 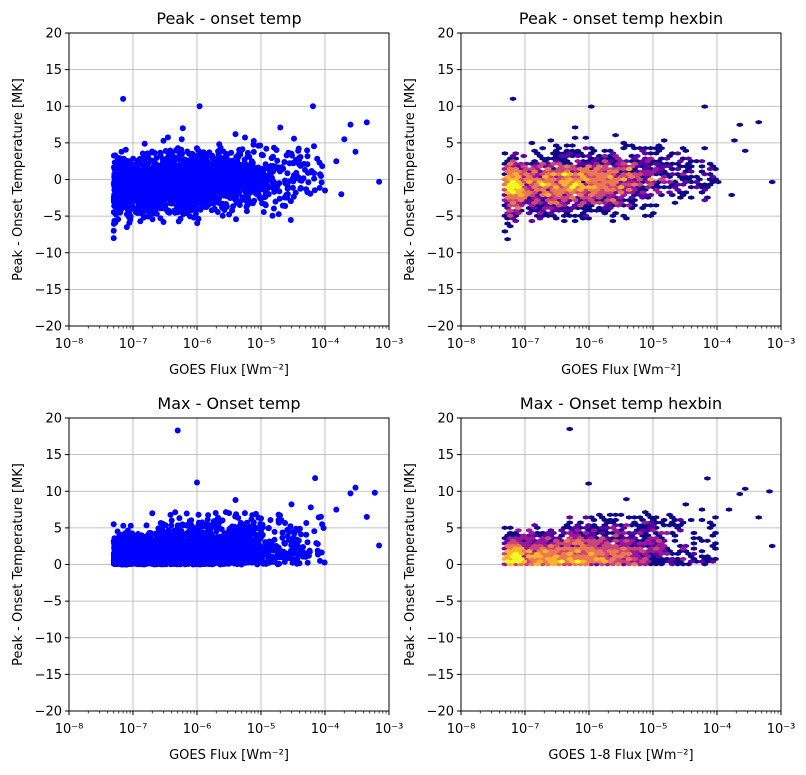 What do you see at coordinates (621, 370) in the screenshot?
I see `x-axis-label: GOES Flux [Wm⁻²]` at bounding box center [621, 370].